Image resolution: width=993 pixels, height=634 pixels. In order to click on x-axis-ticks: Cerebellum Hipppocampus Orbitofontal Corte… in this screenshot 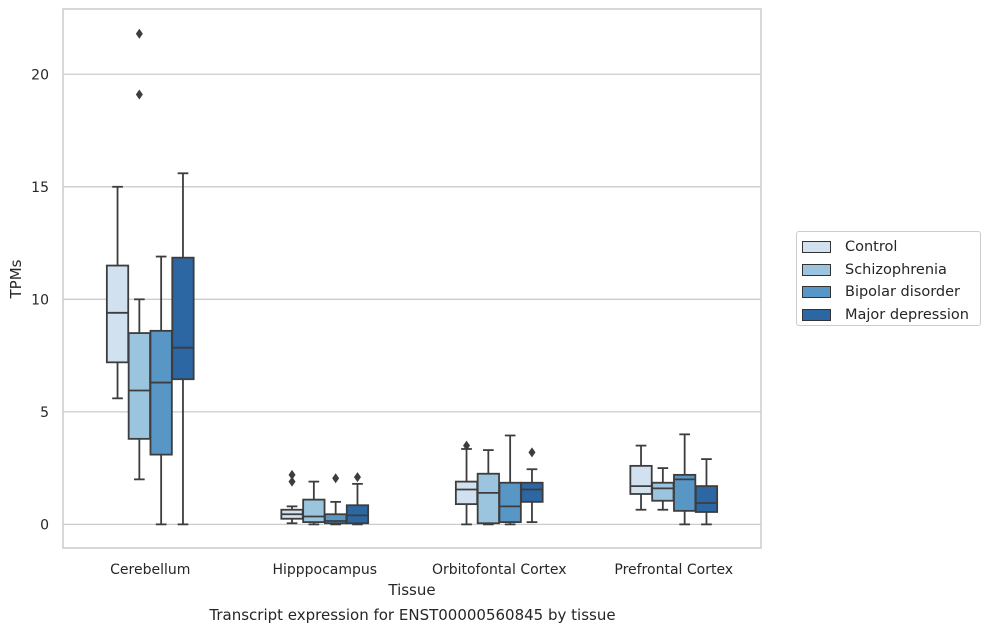, I will do `click(421, 570)`.